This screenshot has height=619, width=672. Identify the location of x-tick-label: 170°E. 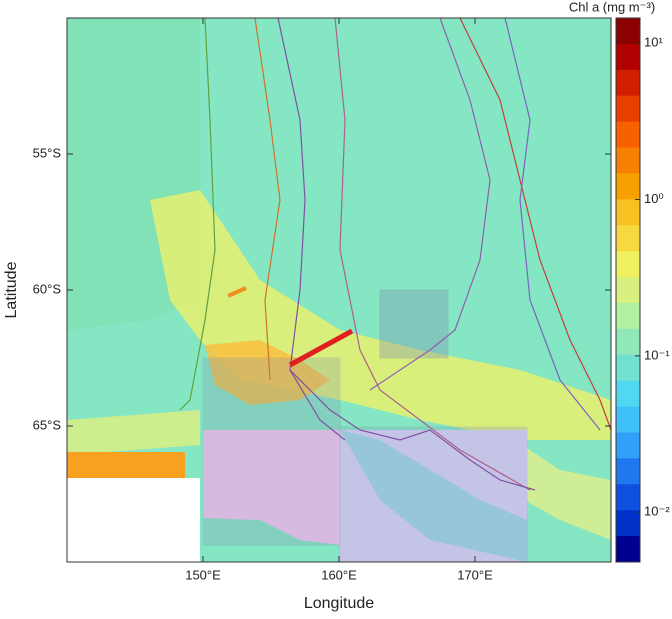
(475, 574).